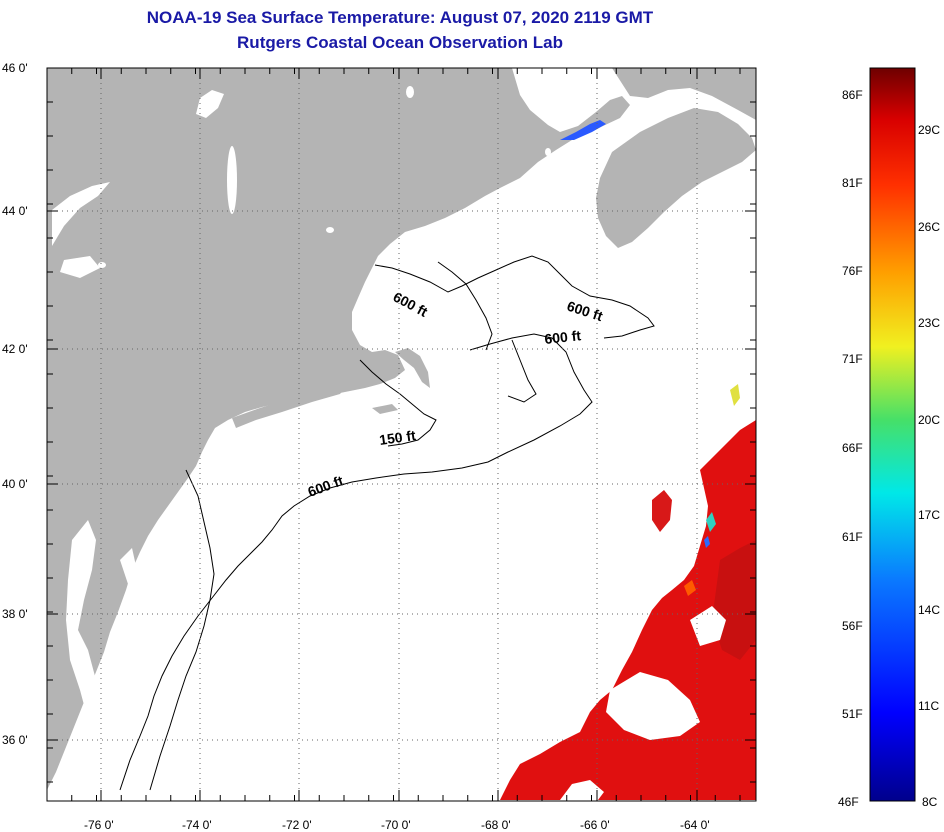  Describe the element at coordinates (326, 486) in the screenshot. I see `contour-label-600-shelf: 600 ft` at that location.